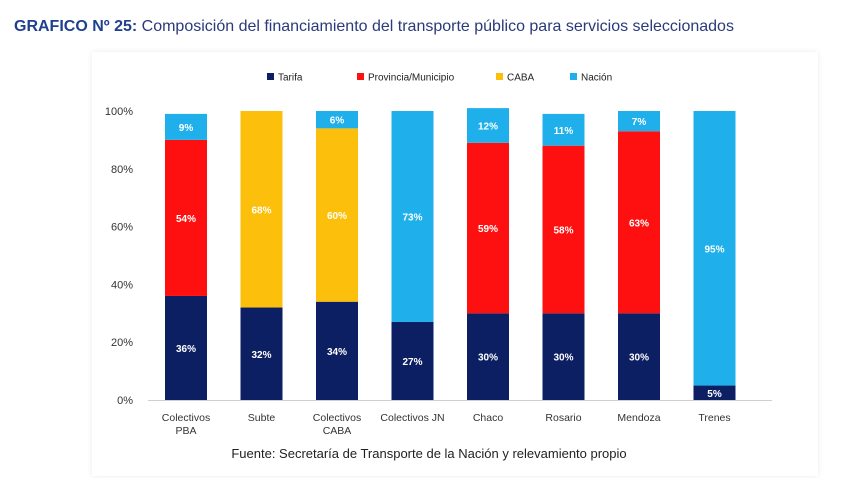 The image size is (858, 478). What do you see at coordinates (714, 418) in the screenshot?
I see `x-tick-label: Trenes` at bounding box center [714, 418].